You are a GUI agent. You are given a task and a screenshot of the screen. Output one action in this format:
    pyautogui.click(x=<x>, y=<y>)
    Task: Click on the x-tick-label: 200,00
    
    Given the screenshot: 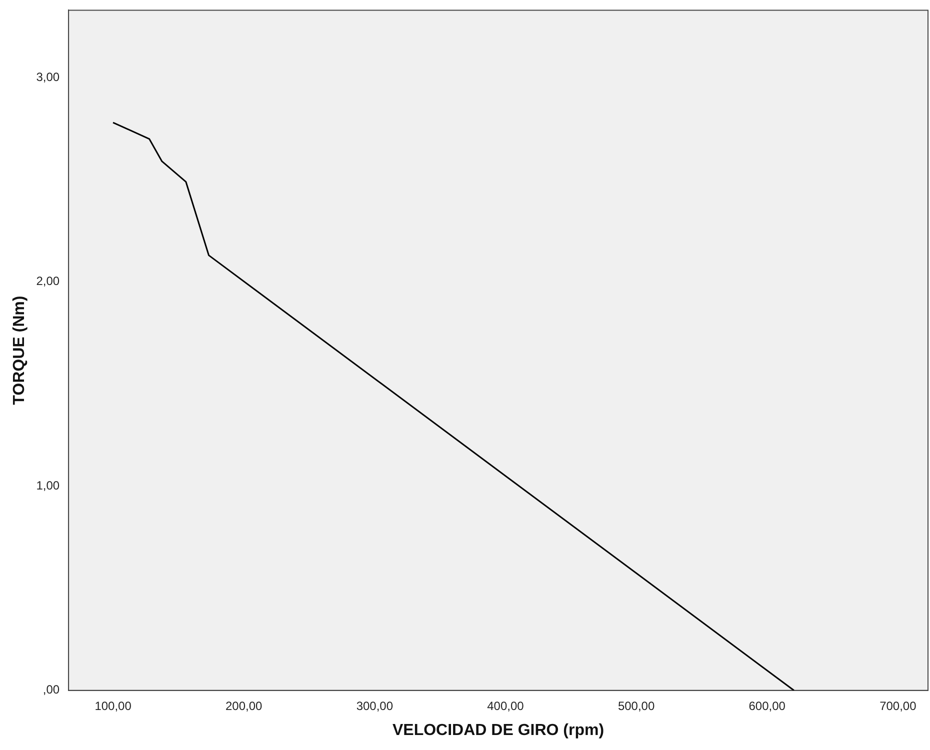 What is the action you would take?
    pyautogui.click(x=244, y=705)
    